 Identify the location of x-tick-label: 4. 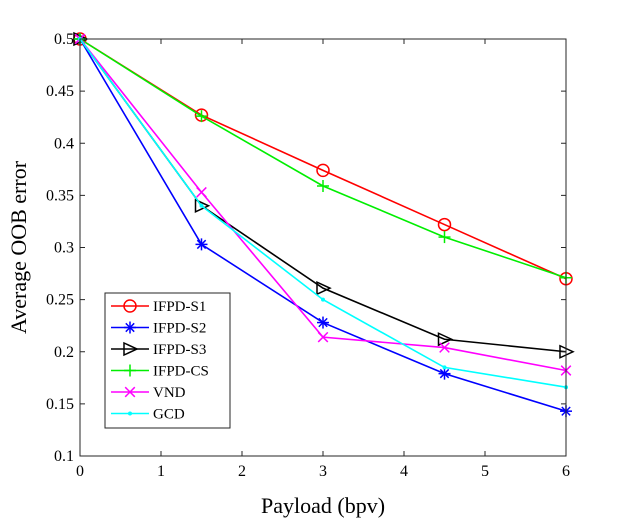
(404, 471).